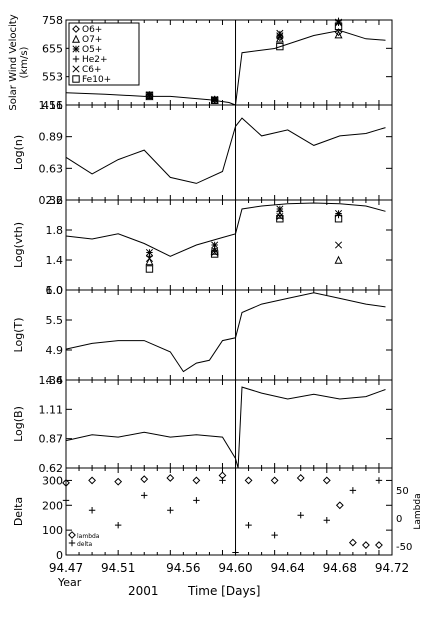  Describe the element at coordinates (418, 511) in the screenshot. I see `y2-axis-label: Lambda` at that location.